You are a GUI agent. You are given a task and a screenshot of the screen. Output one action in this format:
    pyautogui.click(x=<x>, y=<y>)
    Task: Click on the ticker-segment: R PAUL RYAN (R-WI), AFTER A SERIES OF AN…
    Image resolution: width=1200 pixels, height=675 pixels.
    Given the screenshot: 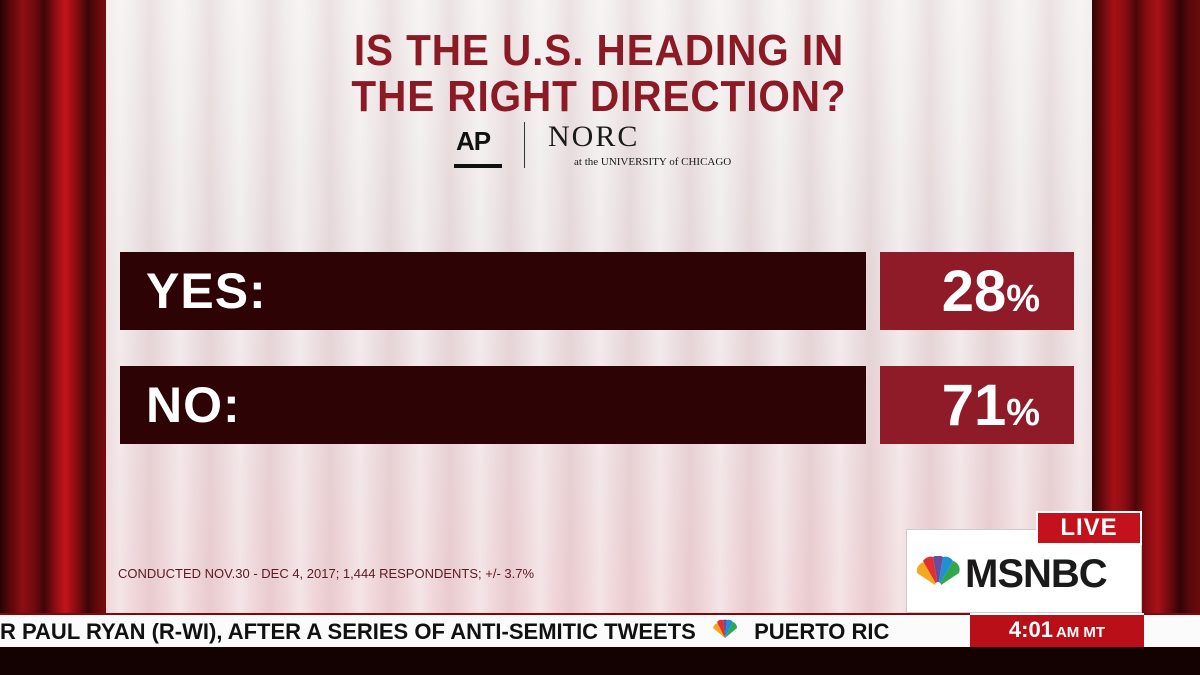 What is the action you would take?
    pyautogui.click(x=348, y=632)
    